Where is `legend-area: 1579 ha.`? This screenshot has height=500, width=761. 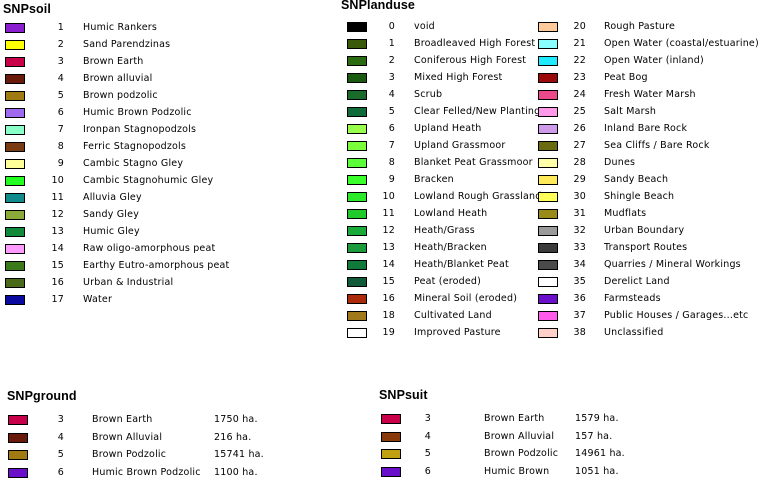
legend-area: 1579 ha. is located at coordinates (597, 418).